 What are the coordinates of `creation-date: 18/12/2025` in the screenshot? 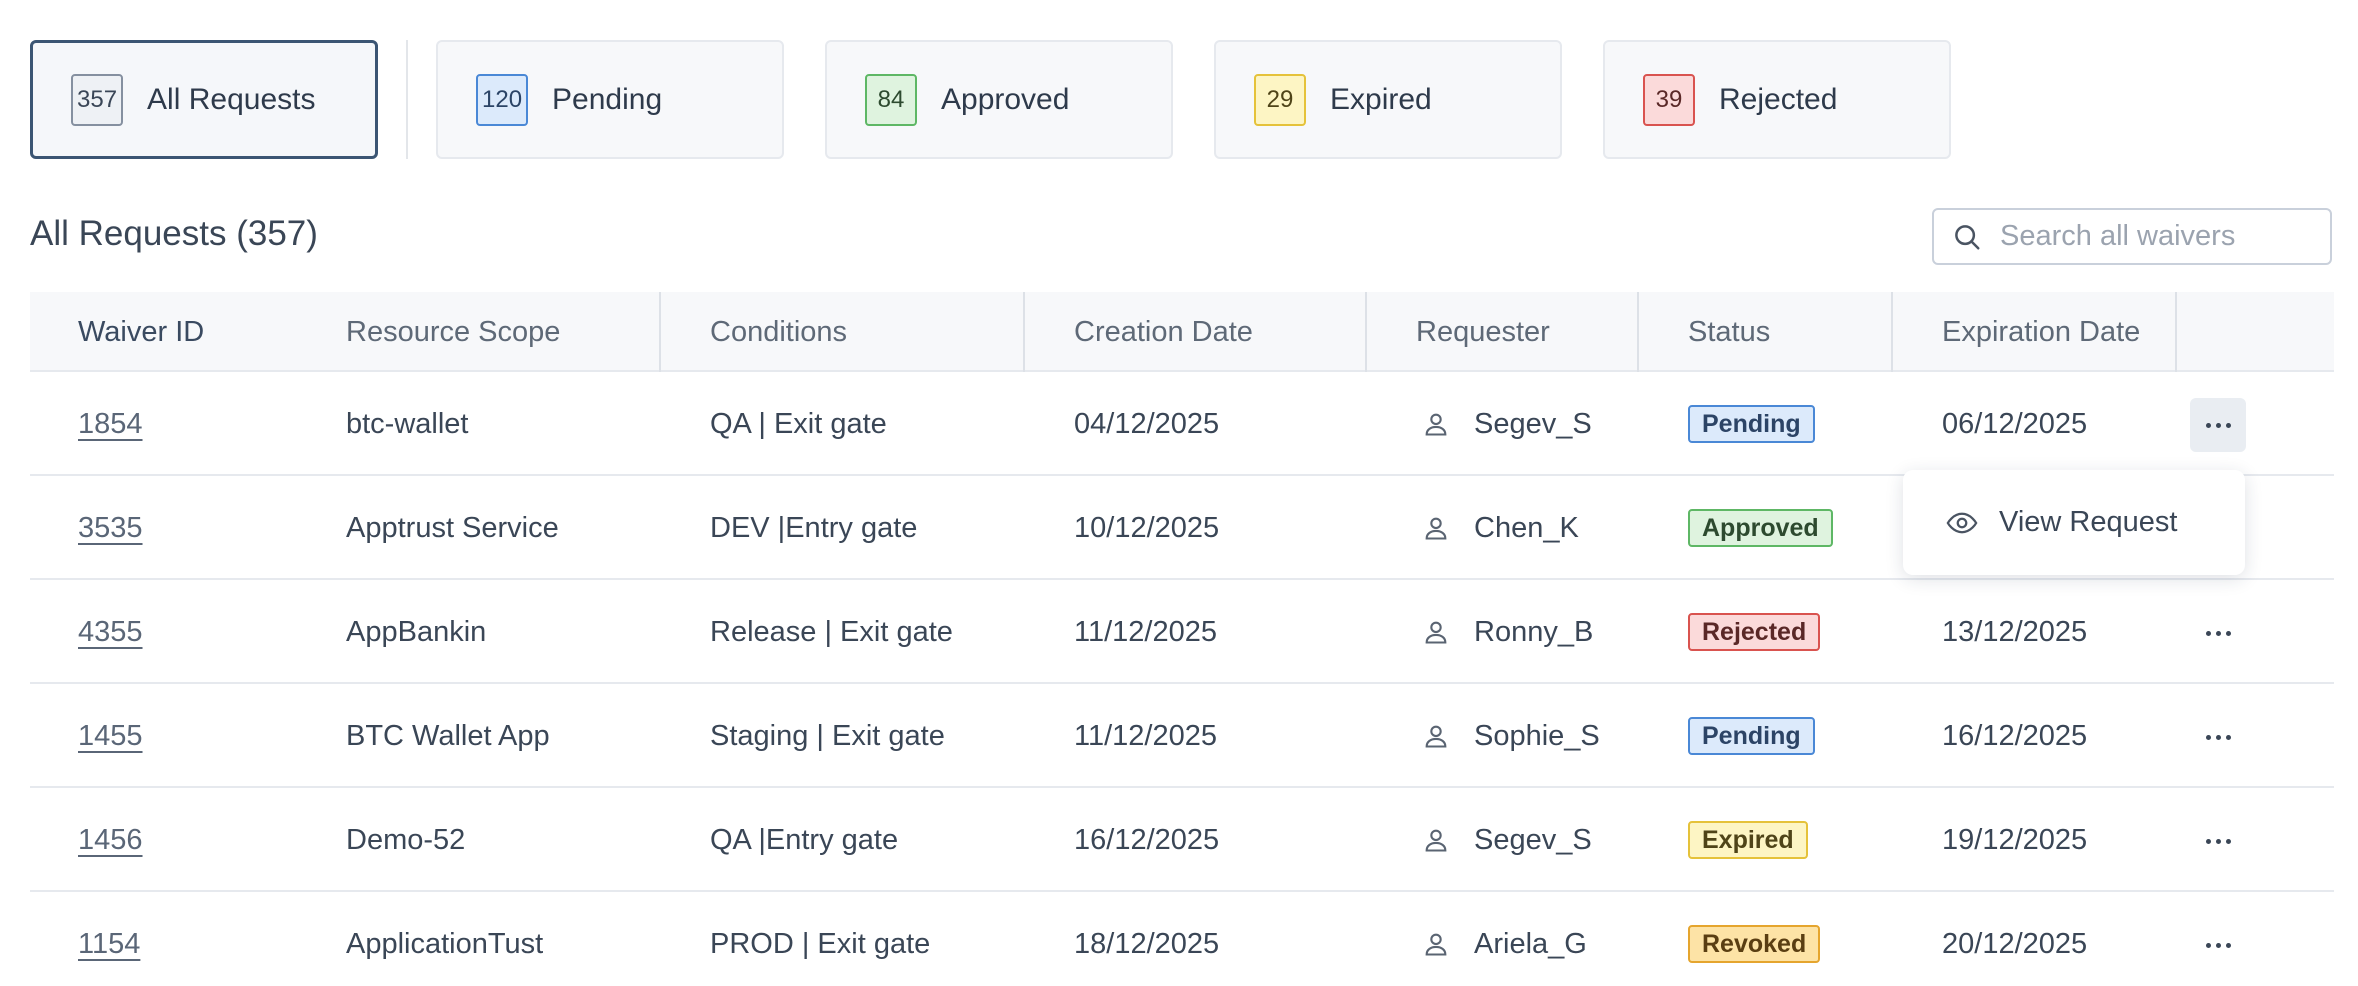 It's located at (1147, 943).